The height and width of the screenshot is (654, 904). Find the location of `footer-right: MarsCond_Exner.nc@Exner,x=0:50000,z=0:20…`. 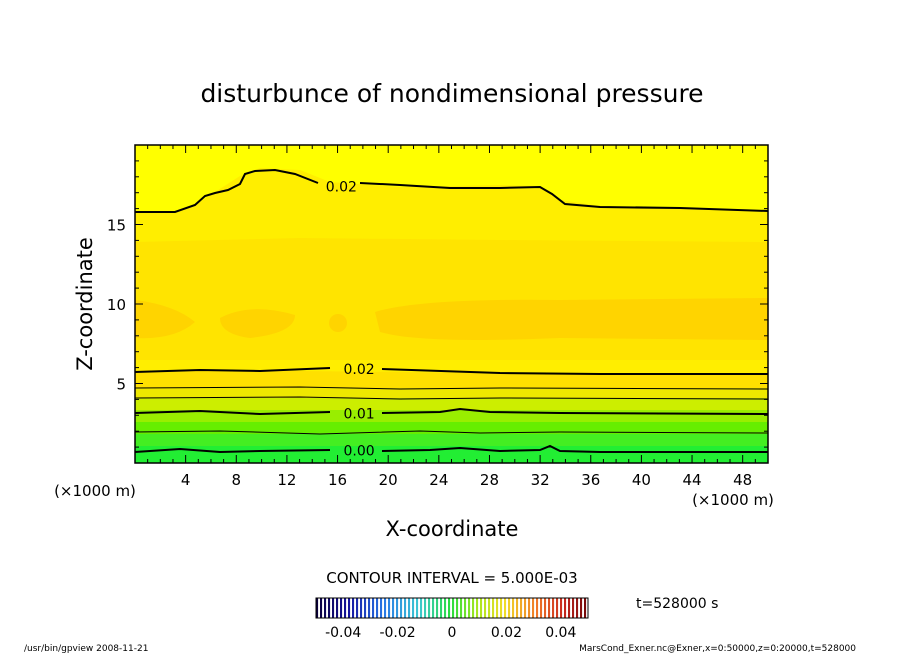

footer-right: MarsCond_Exner.nc@Exner,x=0:50000,z=0:20… is located at coordinates (717, 649).